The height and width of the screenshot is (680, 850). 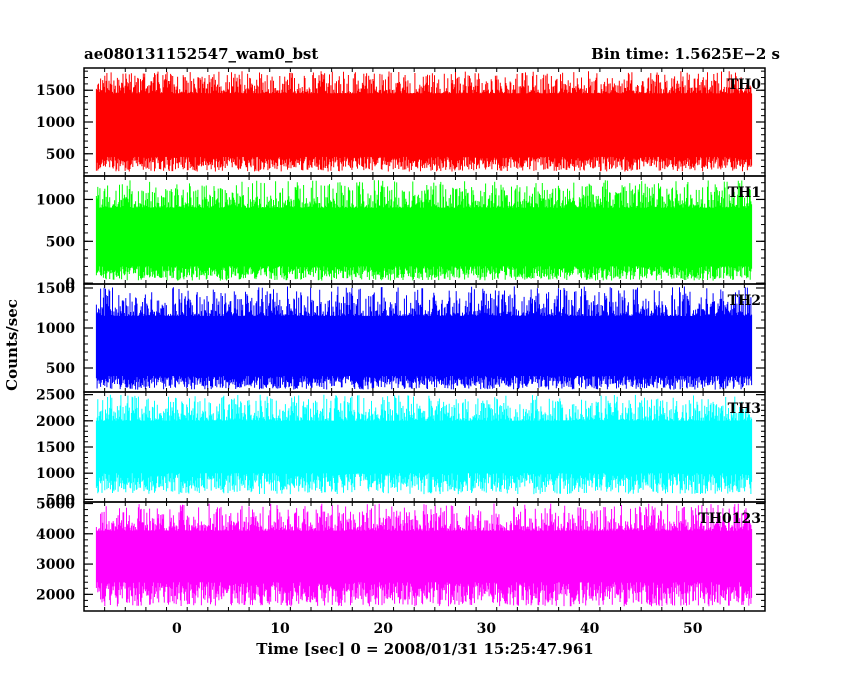 What do you see at coordinates (424, 338) in the screenshot?
I see `series-line-th2` at bounding box center [424, 338].